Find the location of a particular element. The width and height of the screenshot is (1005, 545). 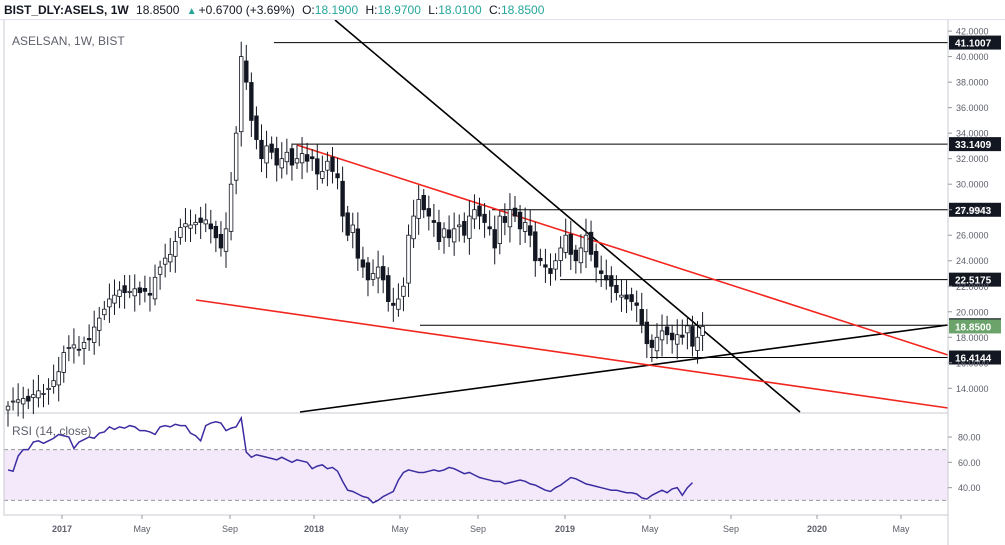

last-price: 18.8500 is located at coordinates (158, 10).